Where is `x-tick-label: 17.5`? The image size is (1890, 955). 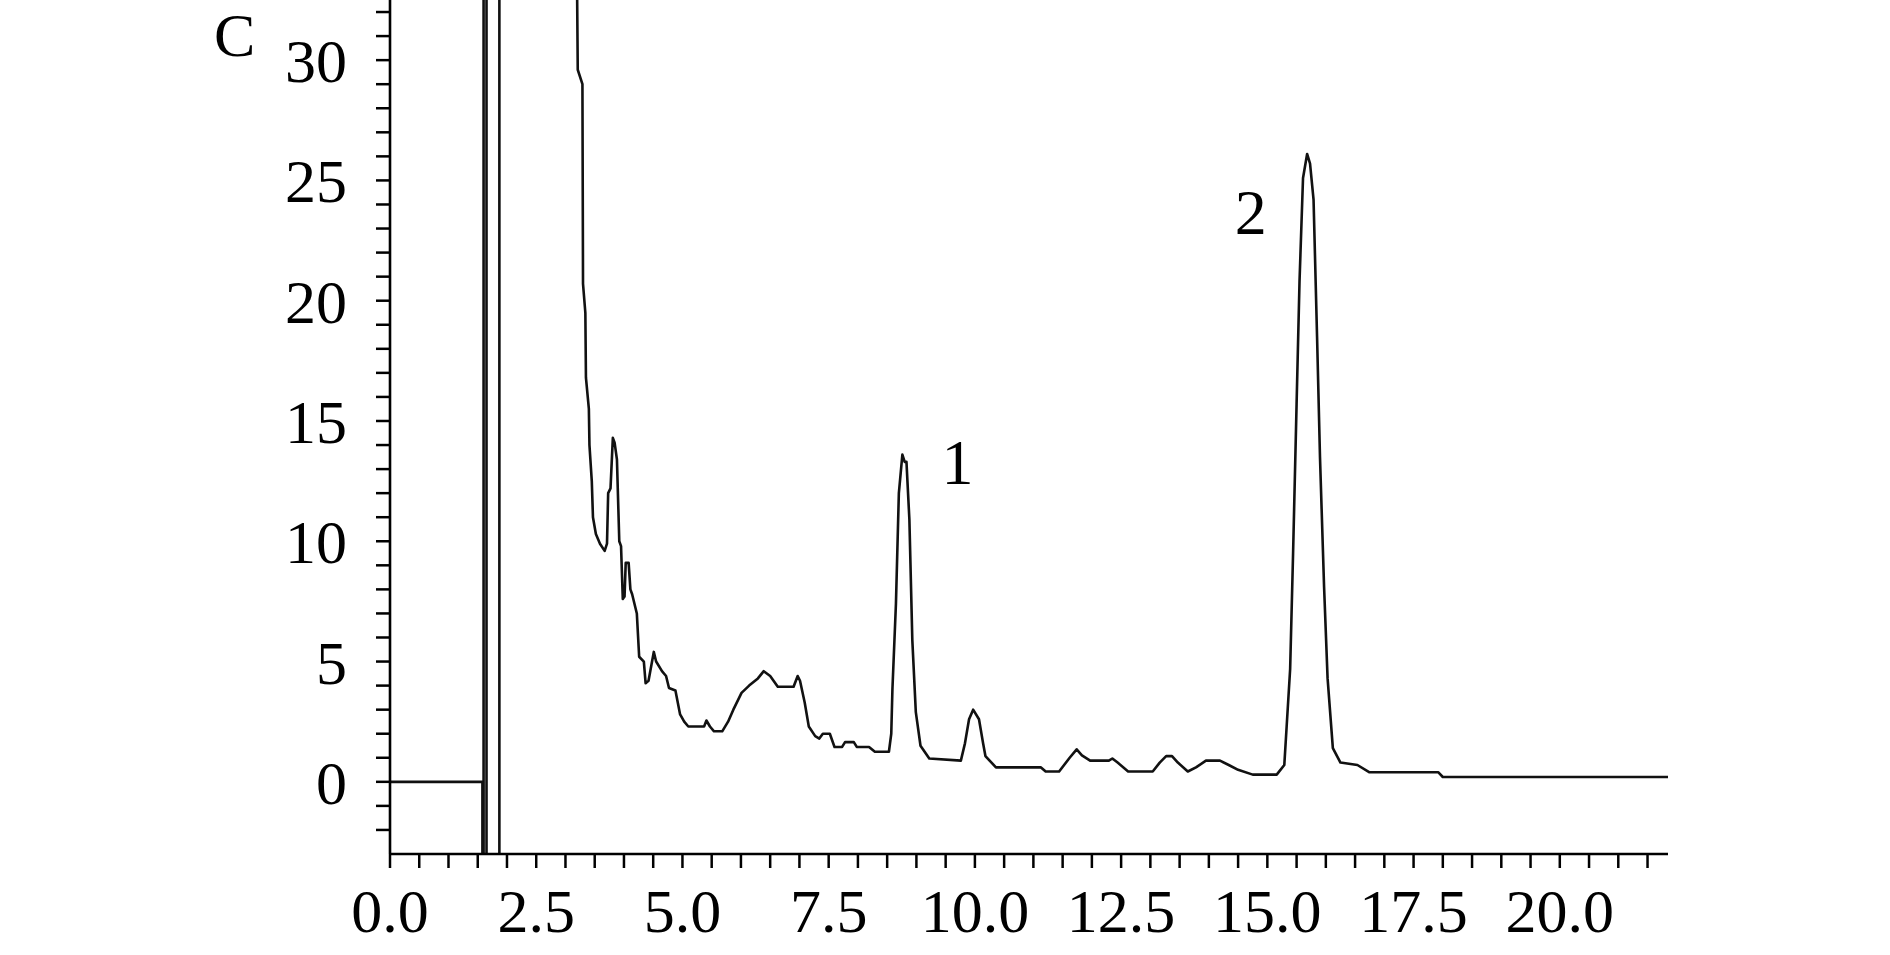
x-tick-label: 17.5 is located at coordinates (1413, 911).